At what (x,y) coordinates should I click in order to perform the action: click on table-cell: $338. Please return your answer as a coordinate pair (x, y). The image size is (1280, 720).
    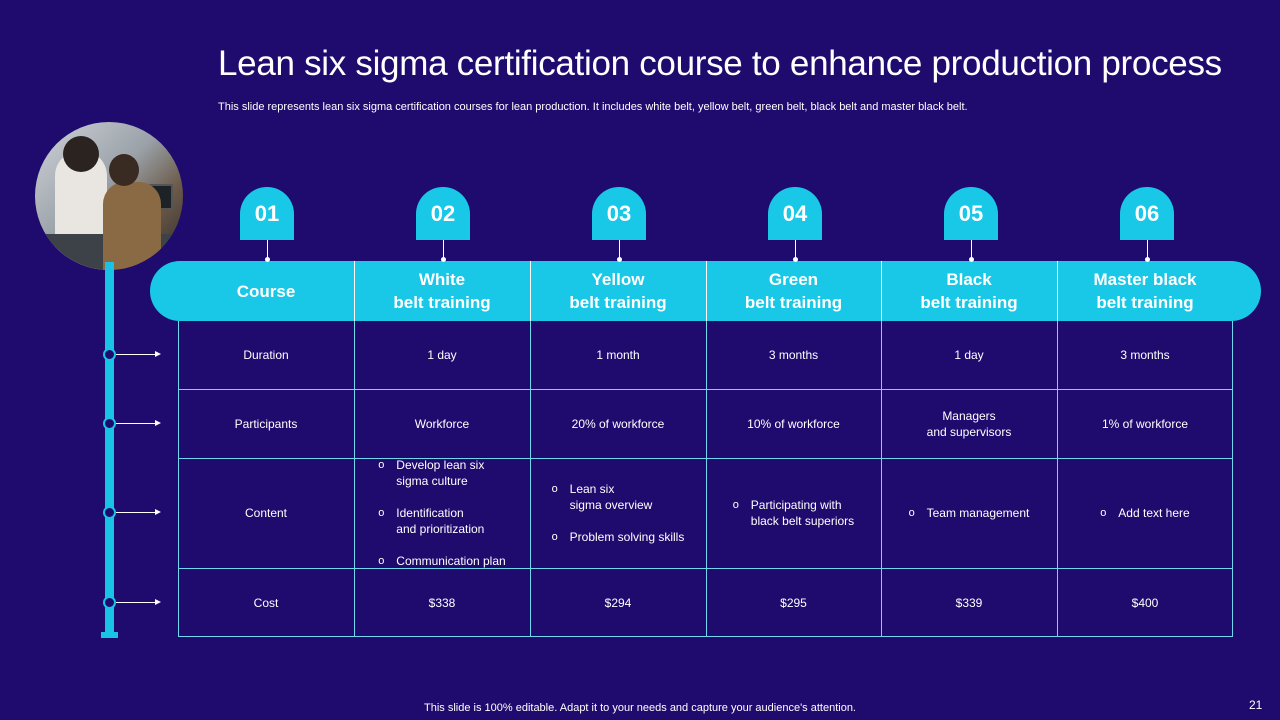
    Looking at the image, I should click on (442, 602).